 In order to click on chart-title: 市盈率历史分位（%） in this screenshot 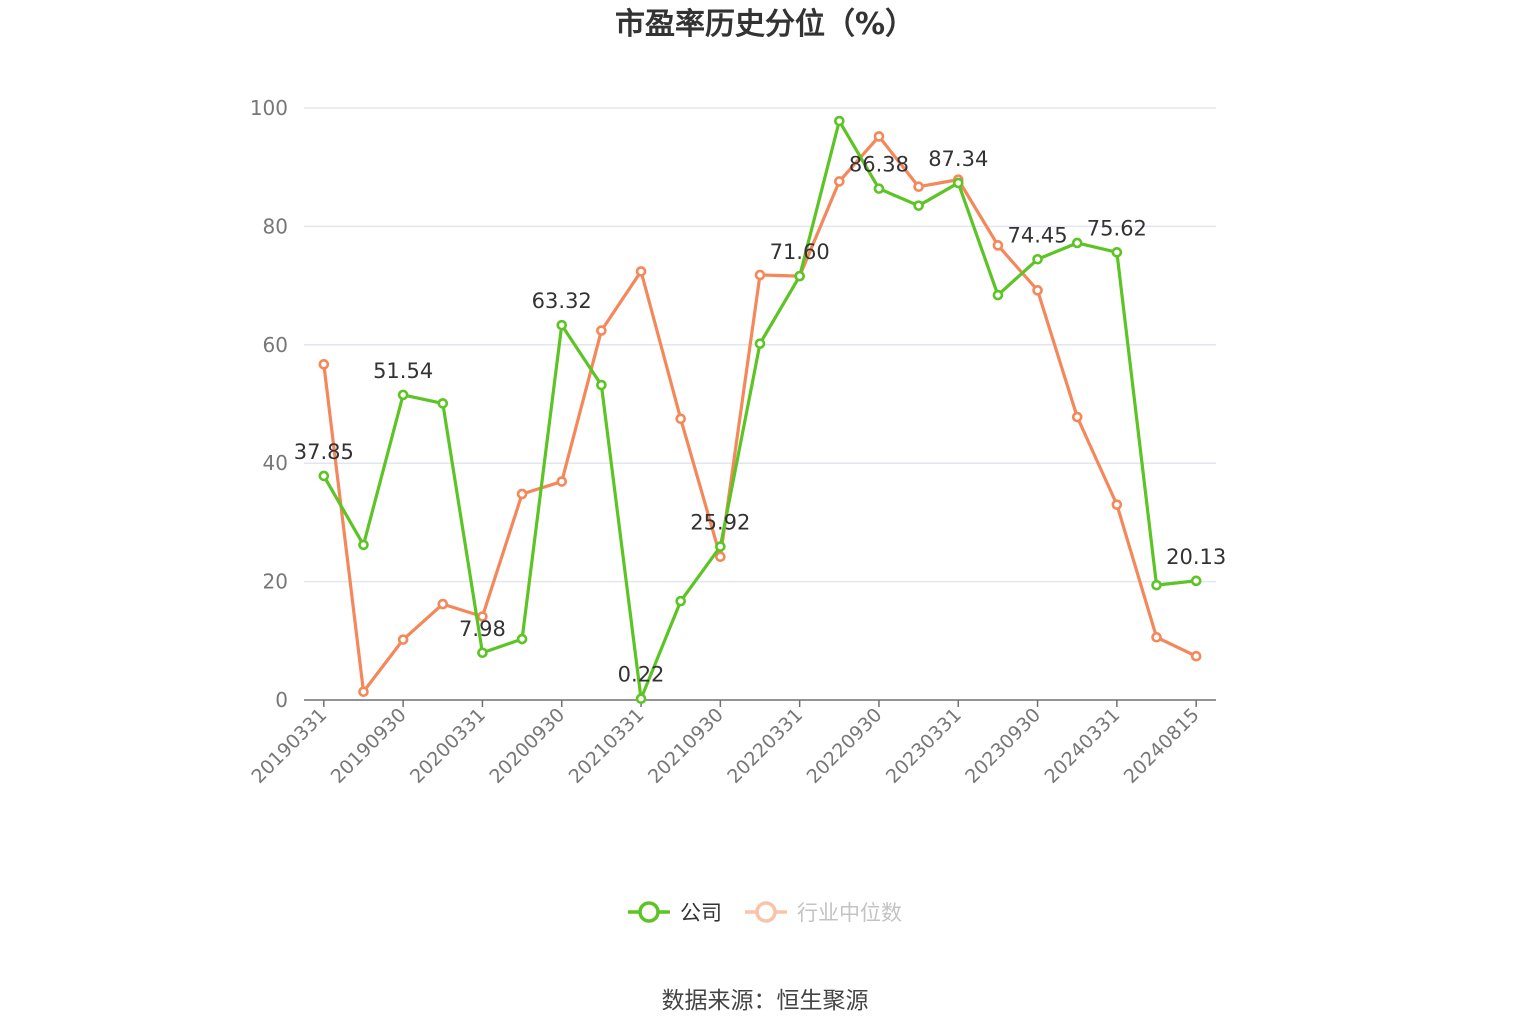, I will do `click(765, 24)`.